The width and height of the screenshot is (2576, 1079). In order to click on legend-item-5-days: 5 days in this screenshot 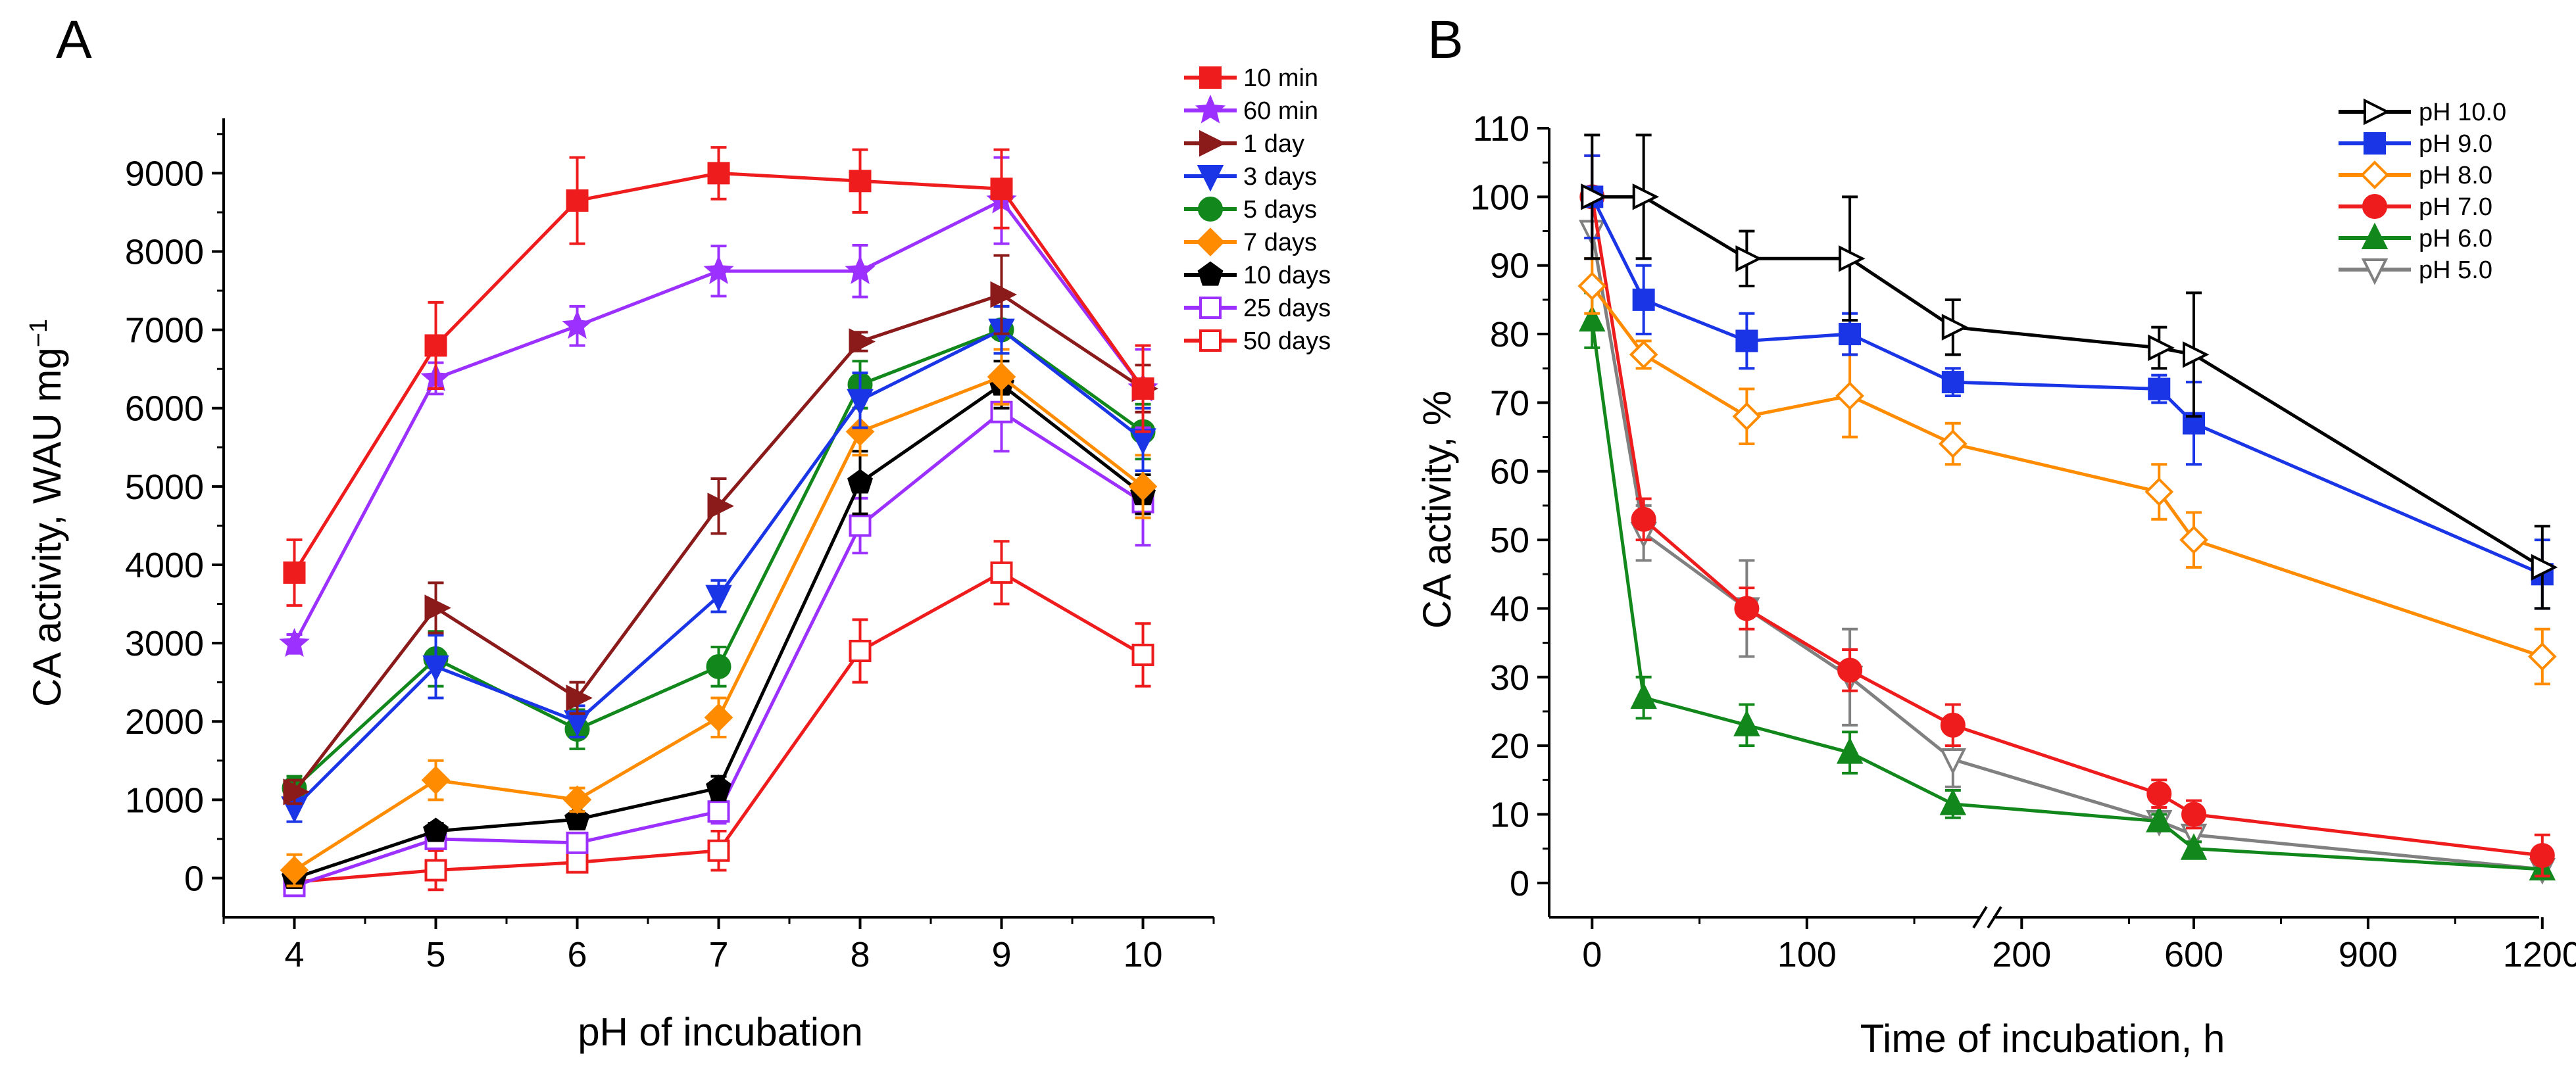, I will do `click(1250, 210)`.